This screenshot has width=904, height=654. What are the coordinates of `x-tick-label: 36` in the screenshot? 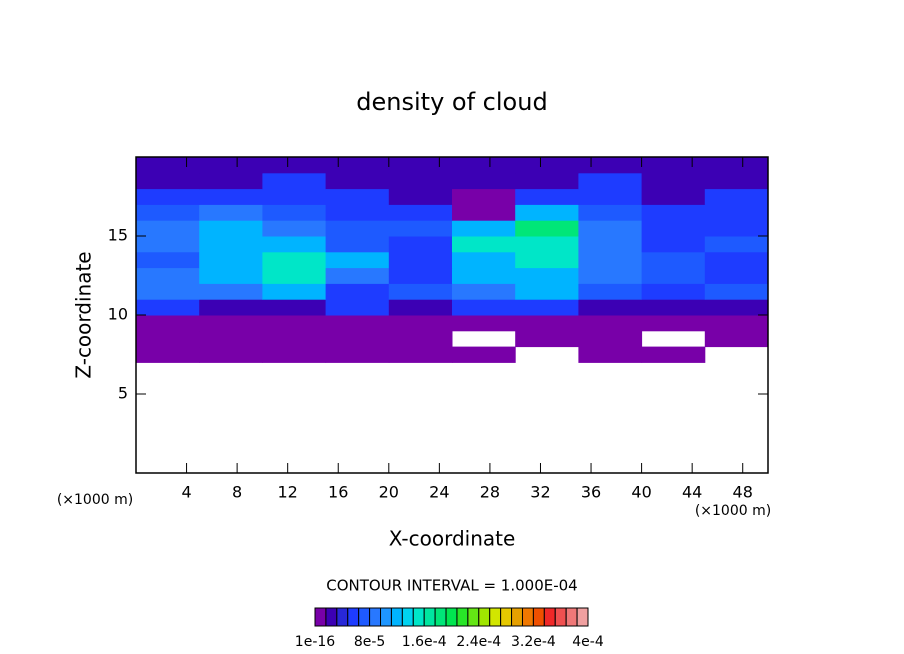 It's located at (591, 492).